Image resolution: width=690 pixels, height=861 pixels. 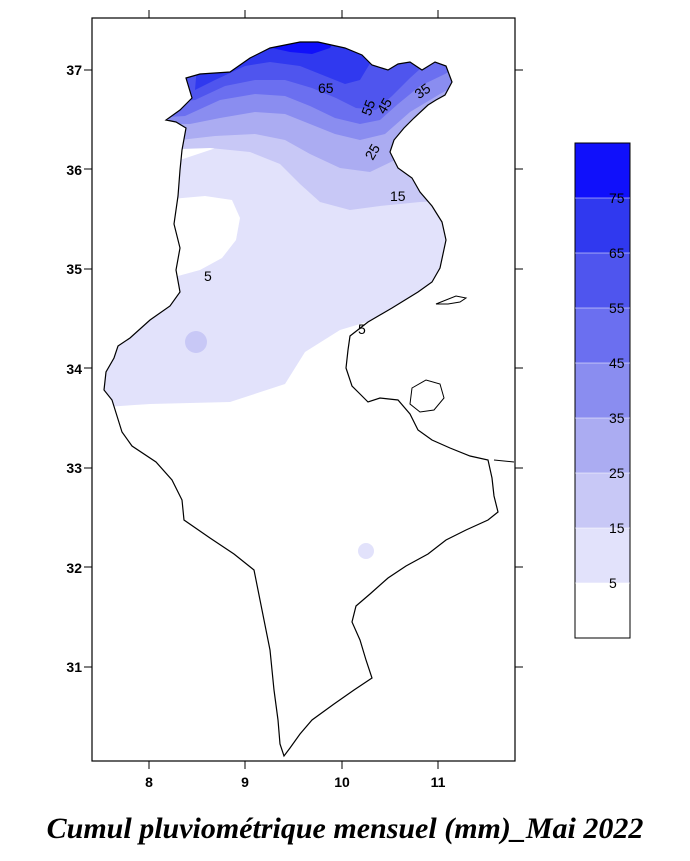 What do you see at coordinates (200, 236) in the screenshot?
I see `dry-pocket` at bounding box center [200, 236].